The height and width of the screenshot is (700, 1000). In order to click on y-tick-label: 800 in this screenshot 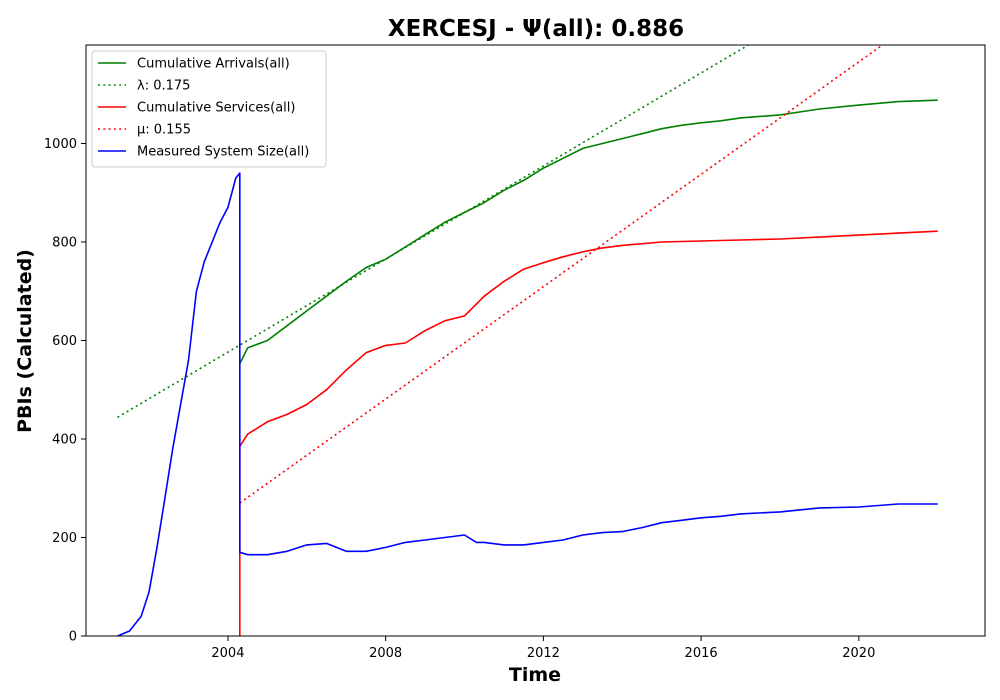, I will do `click(64, 243)`.